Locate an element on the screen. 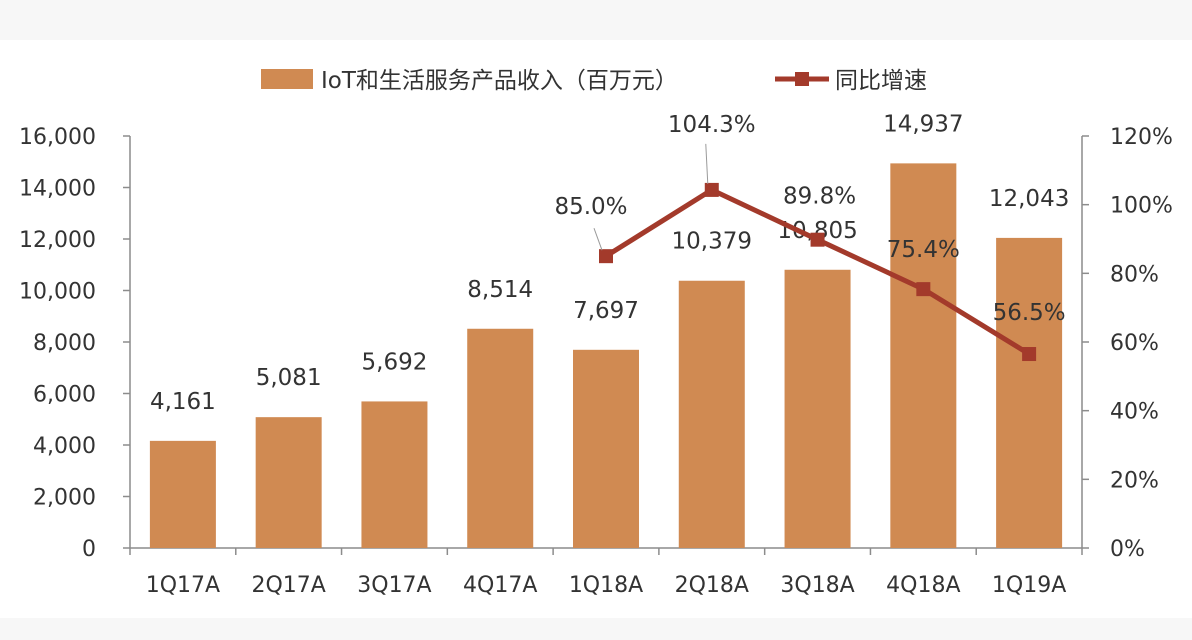 Image resolution: width=1192 pixels, height=640 pixels. left-tick-label: 14,000 is located at coordinates (57, 189).